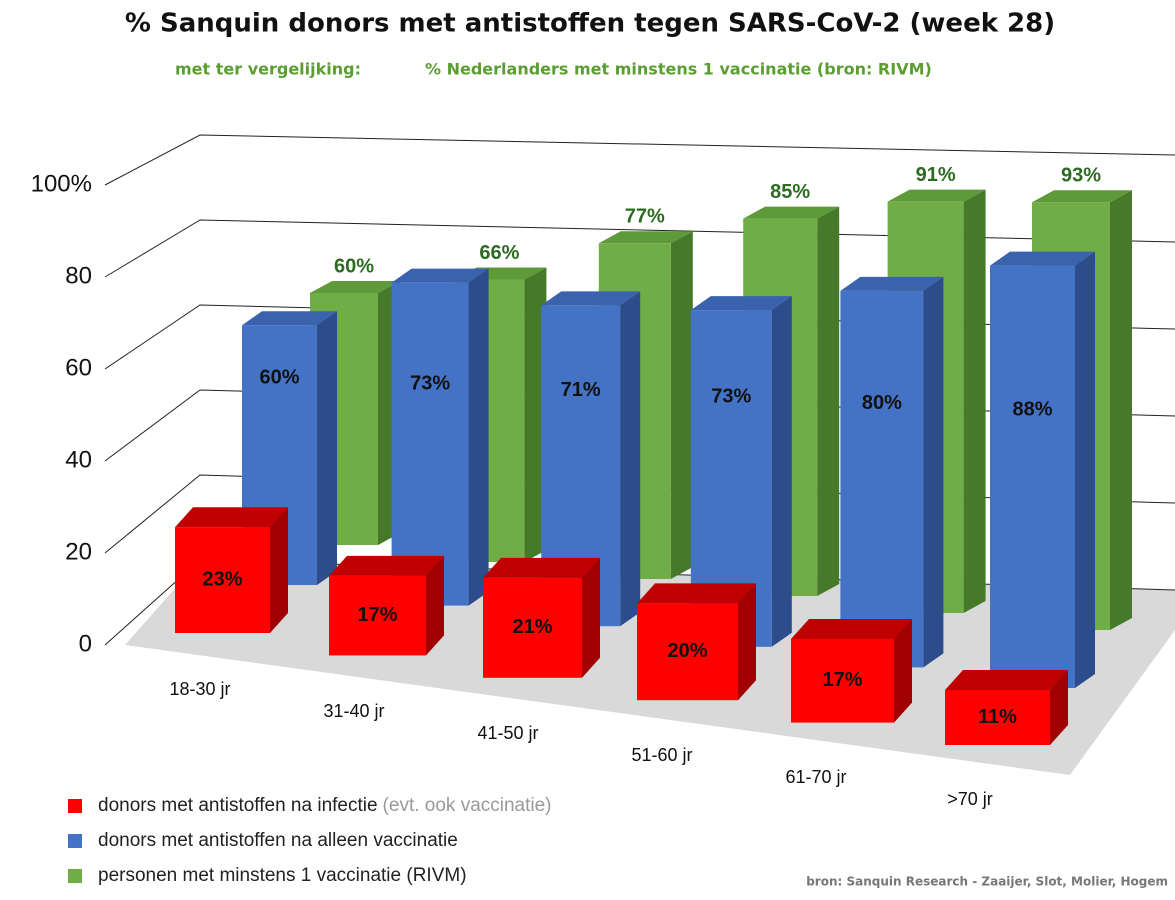  What do you see at coordinates (467, 805) in the screenshot?
I see `legend-note: (evt. ook vaccinatie)` at bounding box center [467, 805].